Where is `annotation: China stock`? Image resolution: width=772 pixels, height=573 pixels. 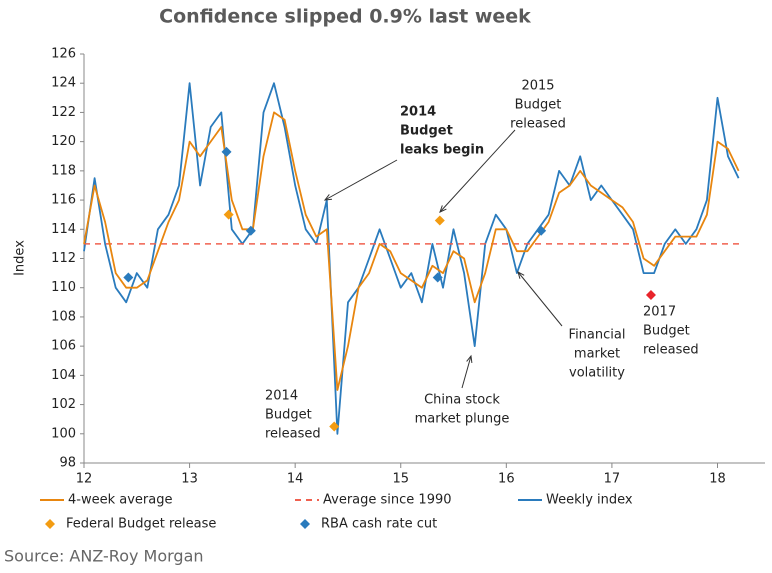
annotation: China stock is located at coordinates (462, 400).